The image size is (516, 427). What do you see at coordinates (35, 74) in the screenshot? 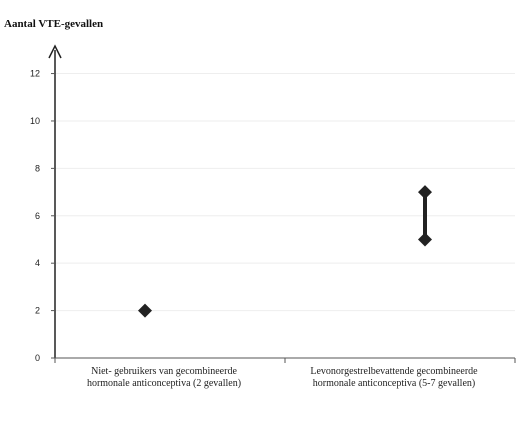
I see `y-tick-label-12: 12` at bounding box center [35, 74].